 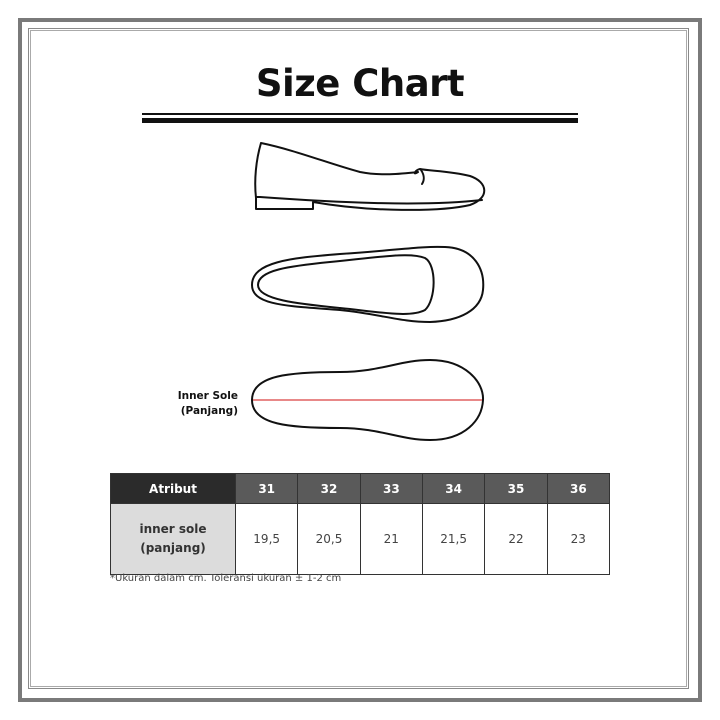 What do you see at coordinates (360, 120) in the screenshot?
I see `title-rule-thick` at bounding box center [360, 120].